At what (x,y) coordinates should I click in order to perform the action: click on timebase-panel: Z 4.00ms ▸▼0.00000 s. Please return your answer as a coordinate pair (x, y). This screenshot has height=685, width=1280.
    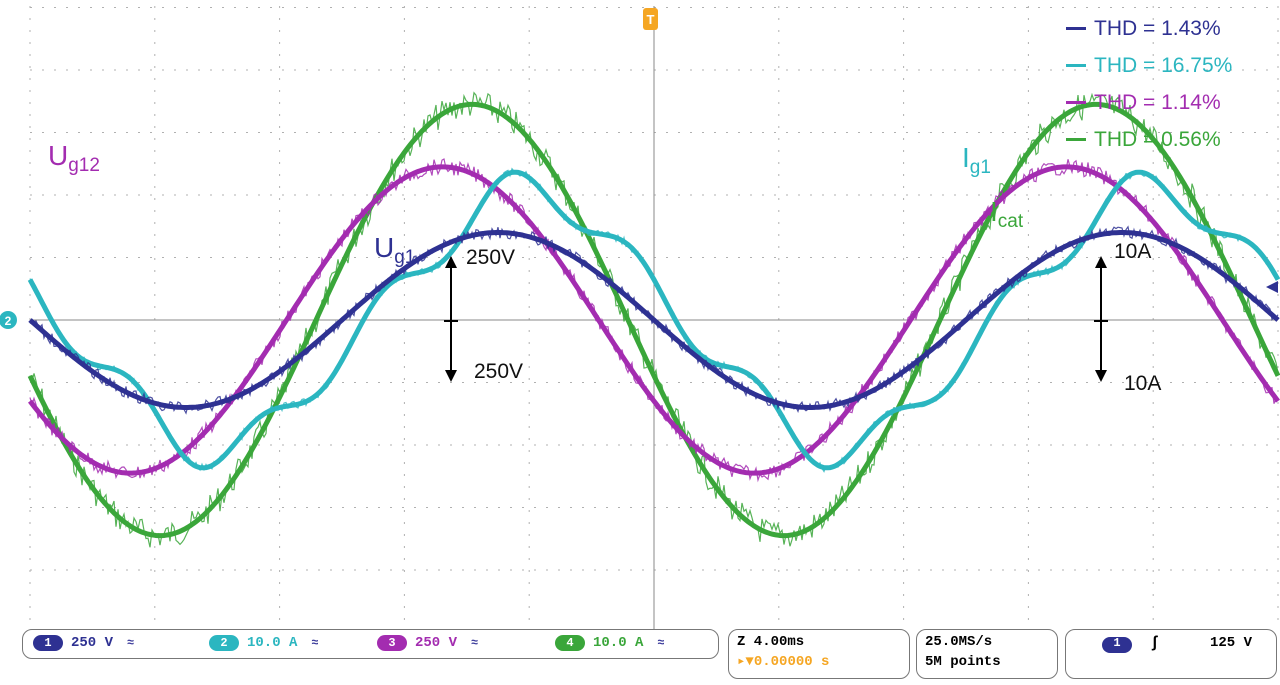
    Looking at the image, I should click on (819, 654).